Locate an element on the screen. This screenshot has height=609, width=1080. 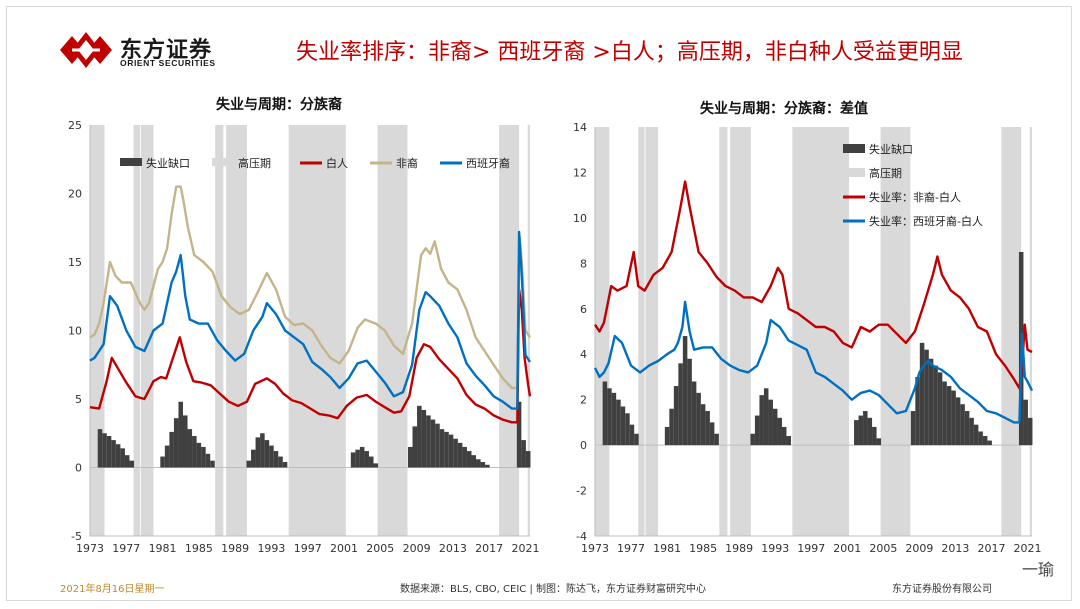
y-tick-label: 4 is located at coordinates (583, 354).